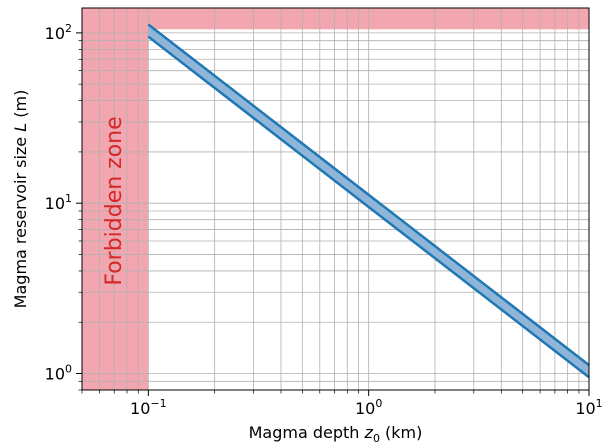 The image size is (606, 444). I want to click on y-axis-label-text: Magma reservoir size, so click(20, 220).